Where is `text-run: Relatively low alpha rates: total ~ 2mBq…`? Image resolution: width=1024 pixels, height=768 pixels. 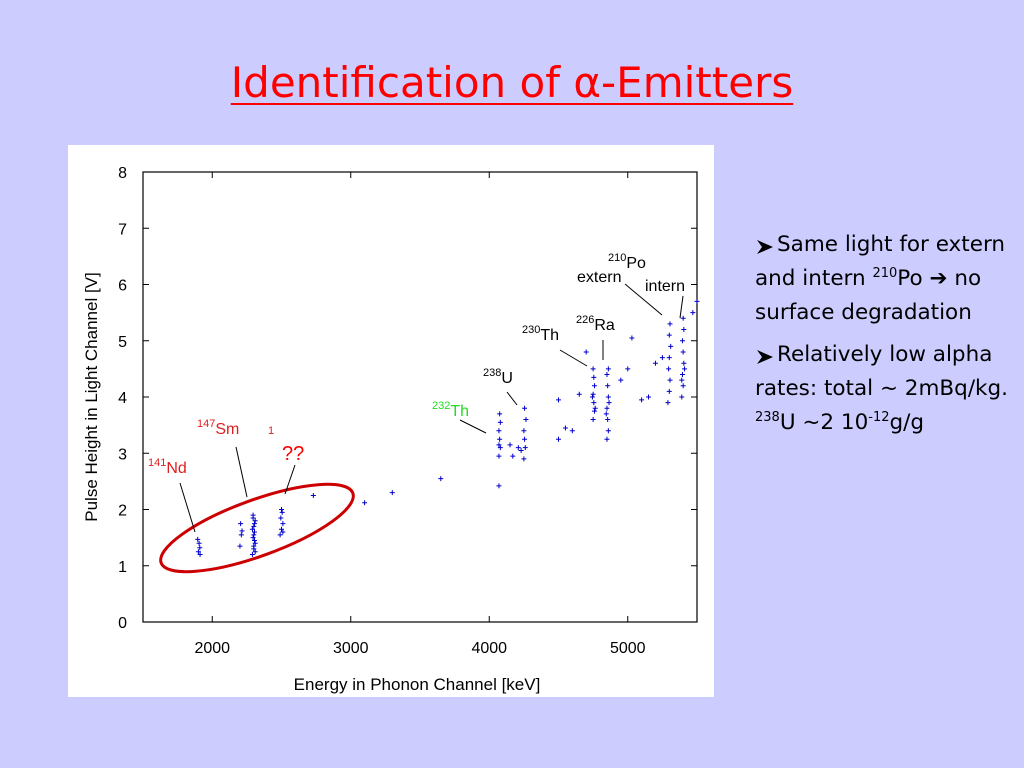 text-run: Relatively low alpha rates: total ~ 2mBq… is located at coordinates (881, 371).